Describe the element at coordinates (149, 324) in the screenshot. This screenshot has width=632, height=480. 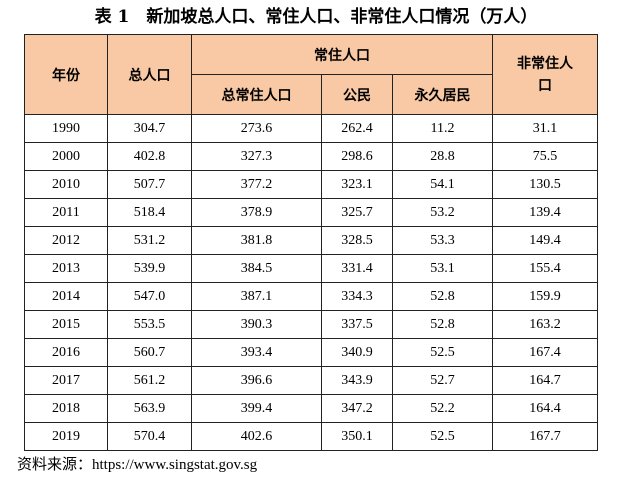
I see `total-cell: 553.5` at that location.